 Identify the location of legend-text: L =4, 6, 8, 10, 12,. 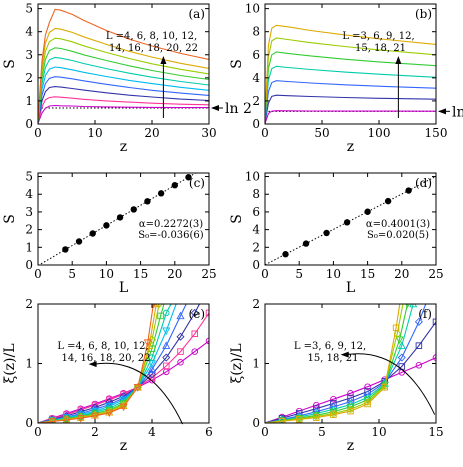
(102, 346).